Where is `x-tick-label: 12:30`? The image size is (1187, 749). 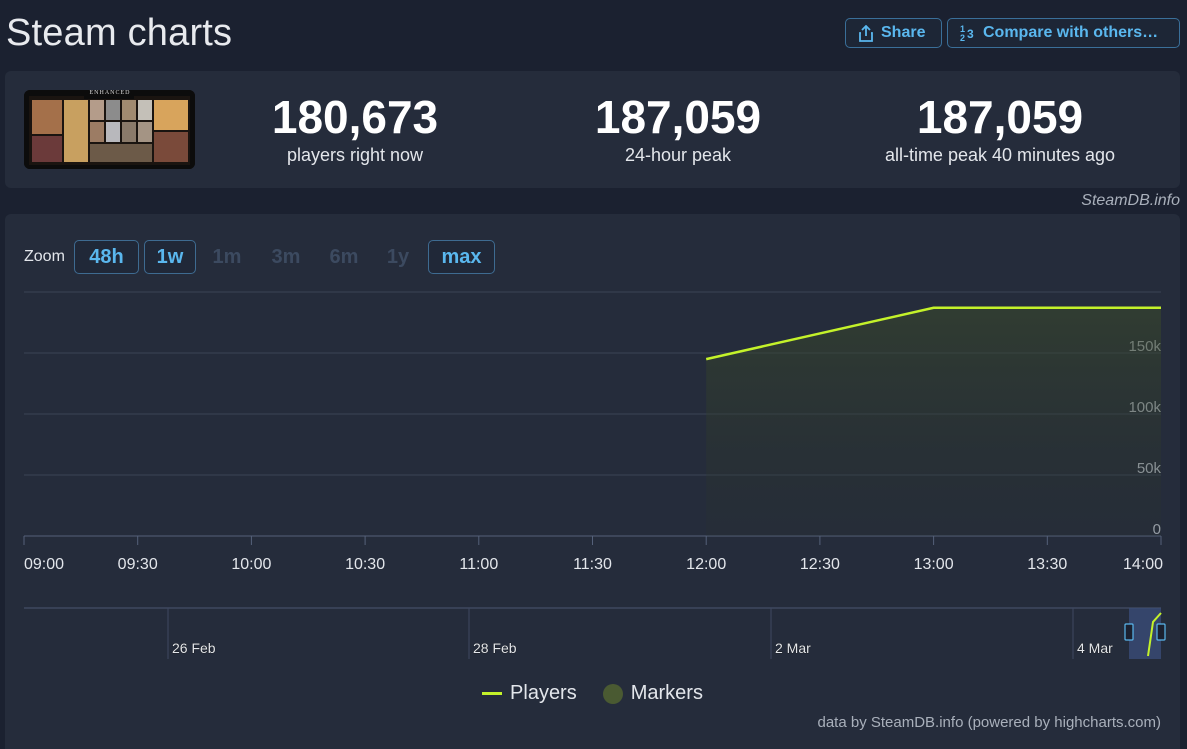
x-tick-label: 12:30 is located at coordinates (820, 564).